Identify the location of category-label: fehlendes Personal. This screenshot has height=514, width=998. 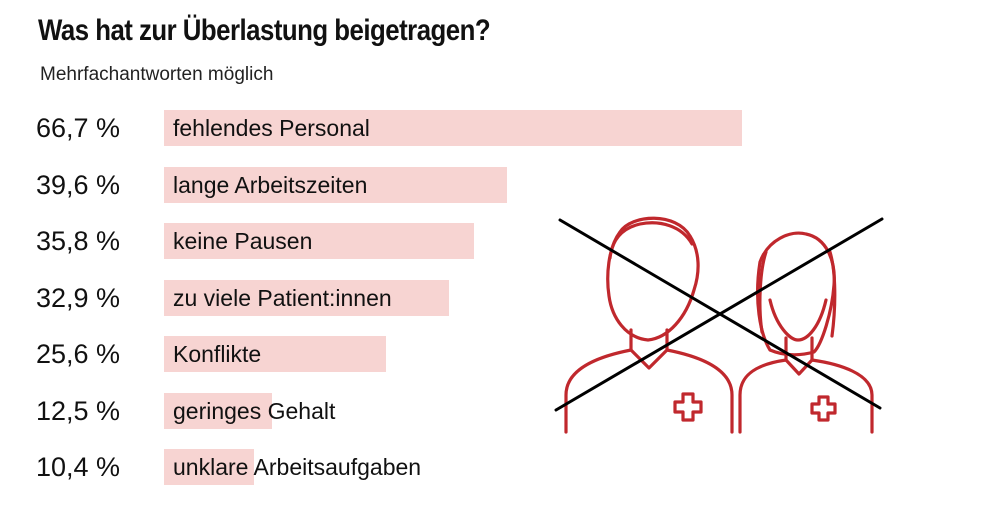
(271, 128).